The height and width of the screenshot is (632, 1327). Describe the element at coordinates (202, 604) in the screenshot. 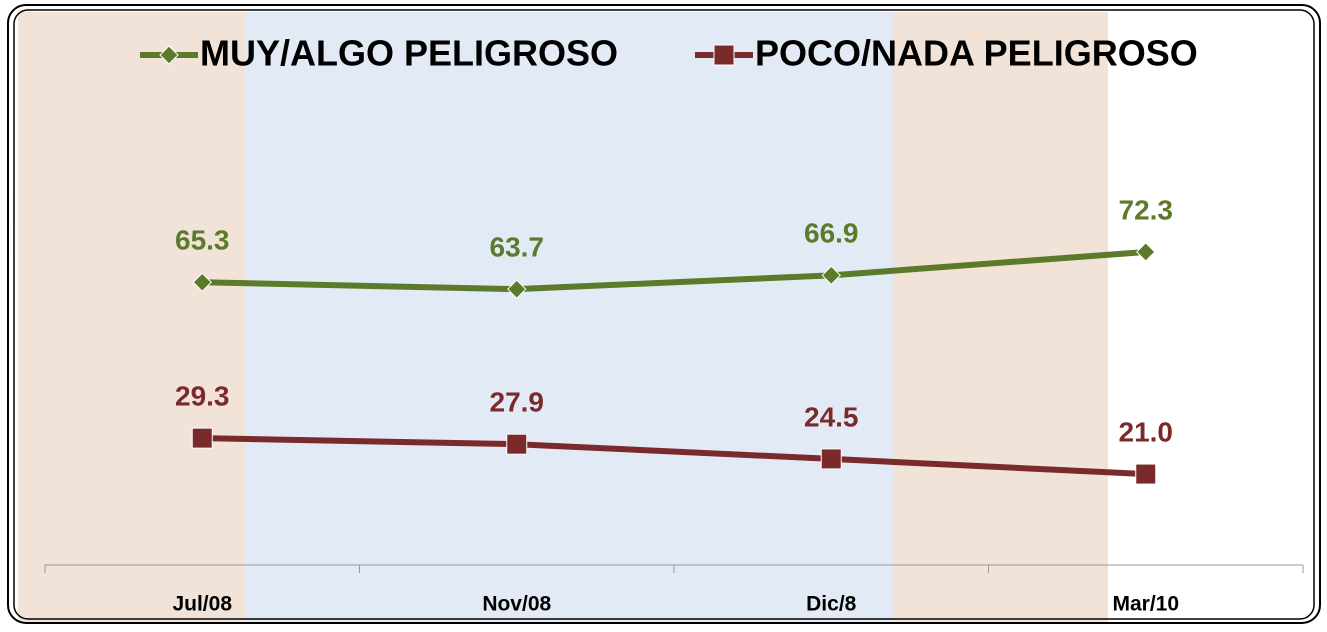

I see `x-tick-label: Jul/08` at that location.